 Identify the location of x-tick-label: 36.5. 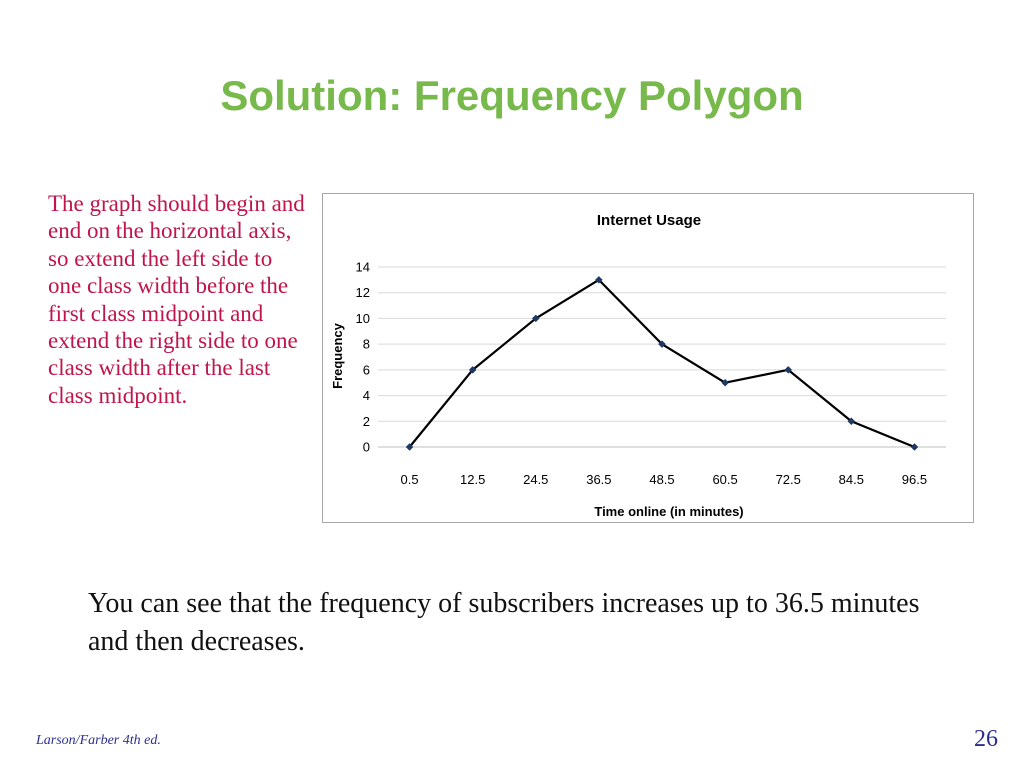
(598, 479).